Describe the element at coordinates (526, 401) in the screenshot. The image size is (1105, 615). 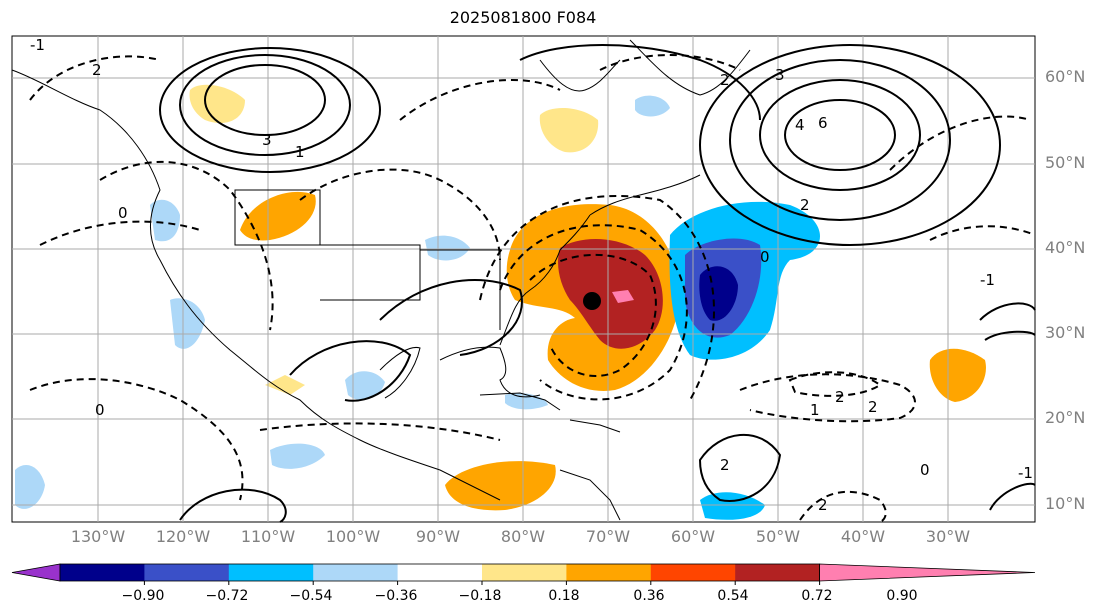
I see `cold-anomaly-caribbean` at that location.